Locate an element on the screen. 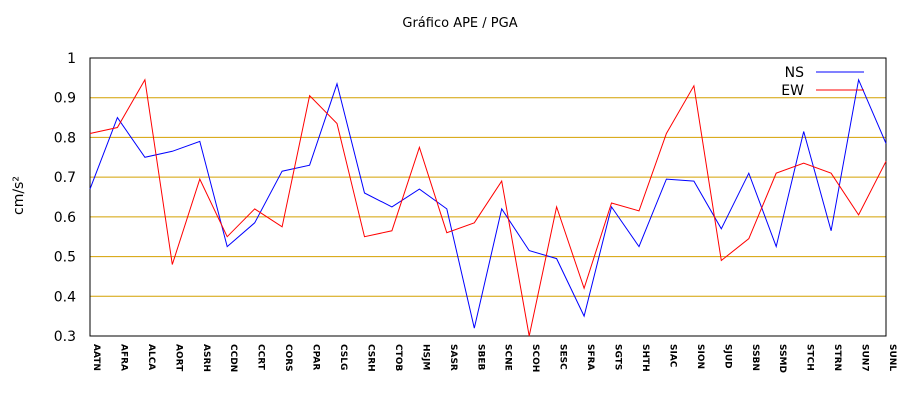 This screenshot has height=400, width=920. x-tick-label: CSLG is located at coordinates (343, 357).